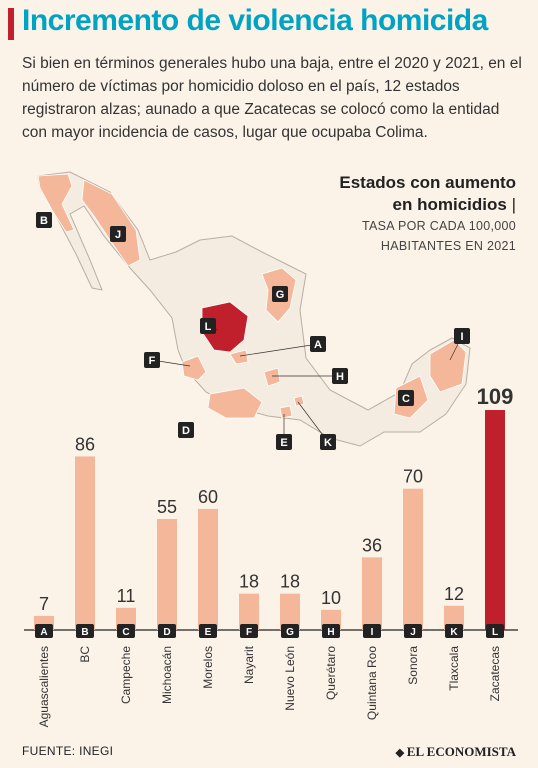 The image size is (538, 768). Describe the element at coordinates (44, 220) in the screenshot. I see `map-tag-box-b` at that location.